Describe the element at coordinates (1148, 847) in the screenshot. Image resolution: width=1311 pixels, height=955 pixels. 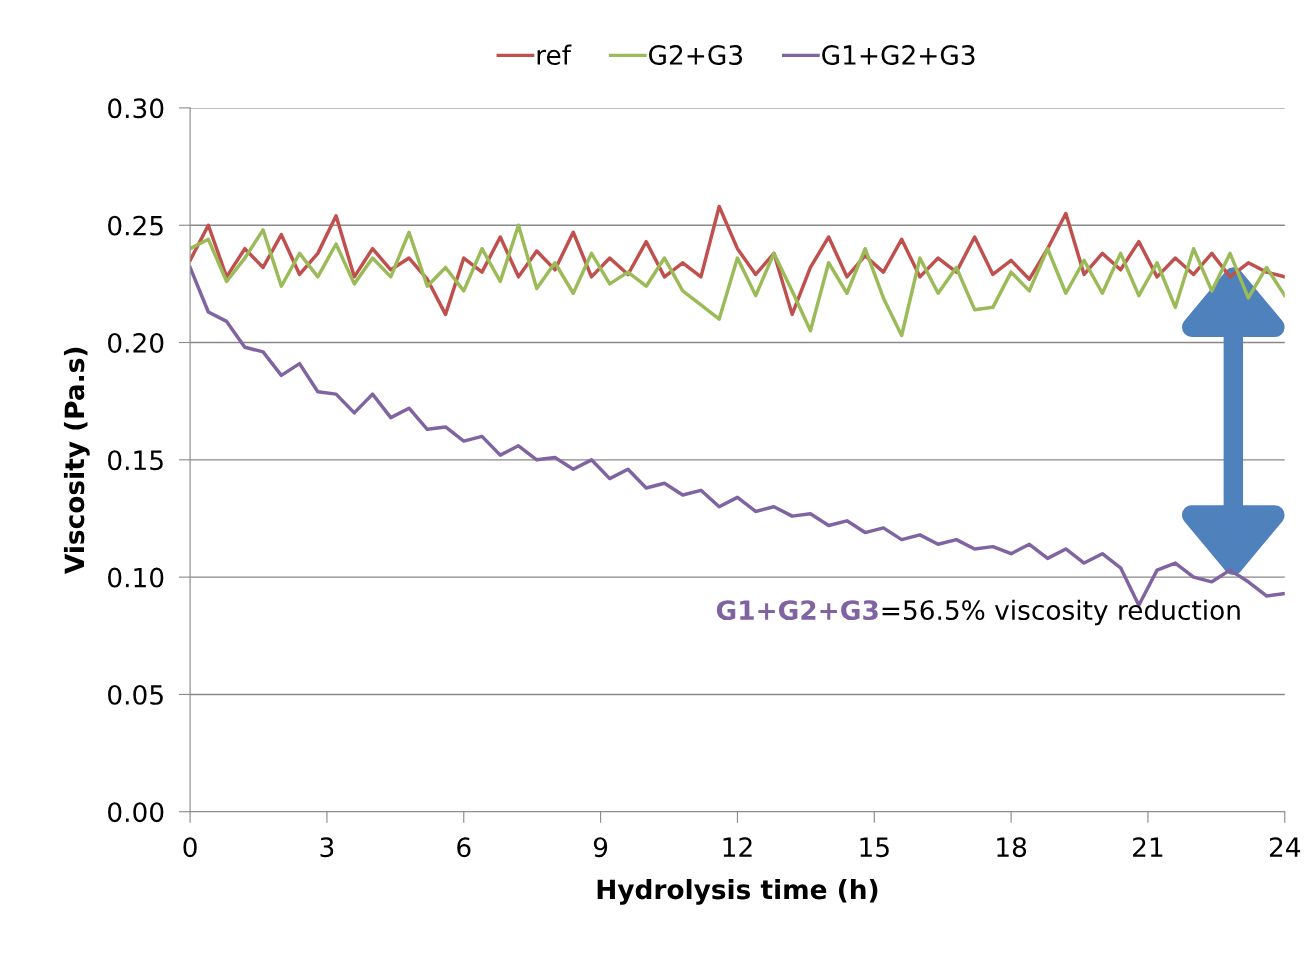
I see `x-tick-label: 21` at that location.